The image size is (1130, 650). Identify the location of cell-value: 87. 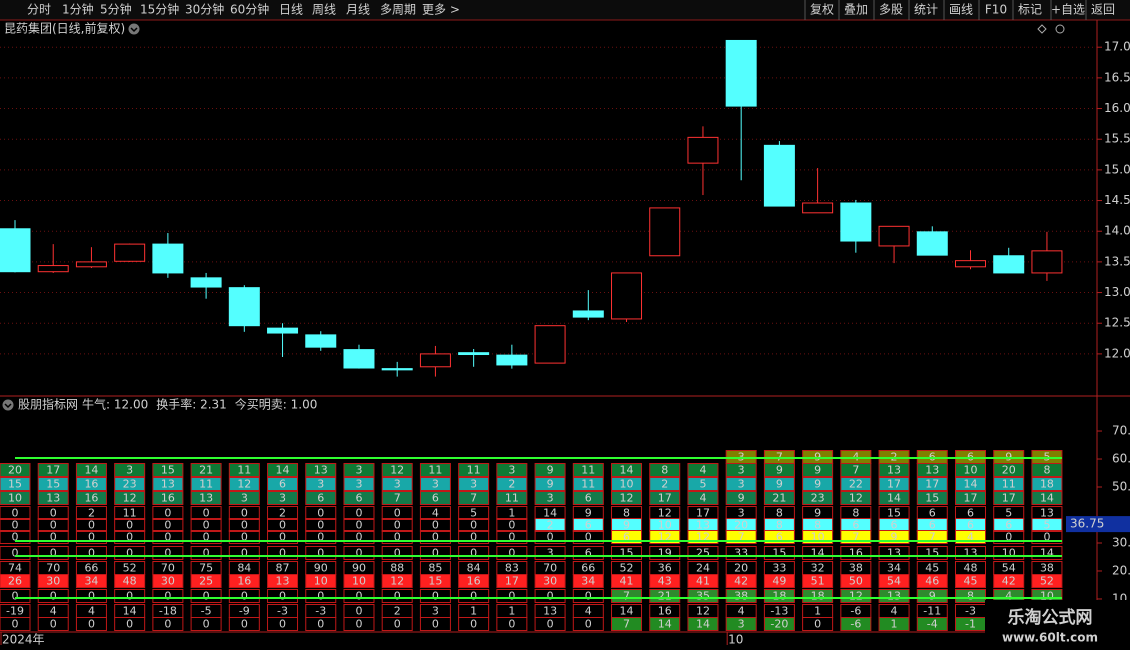
(283, 568).